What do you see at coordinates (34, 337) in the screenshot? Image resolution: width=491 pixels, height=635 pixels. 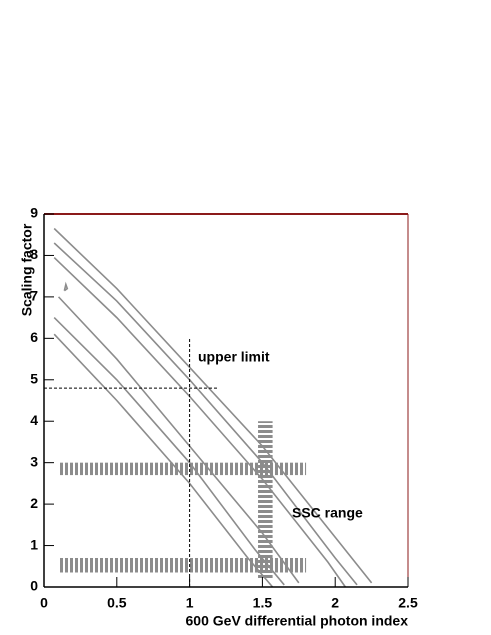 I see `y-tick-label: 6` at bounding box center [34, 337].